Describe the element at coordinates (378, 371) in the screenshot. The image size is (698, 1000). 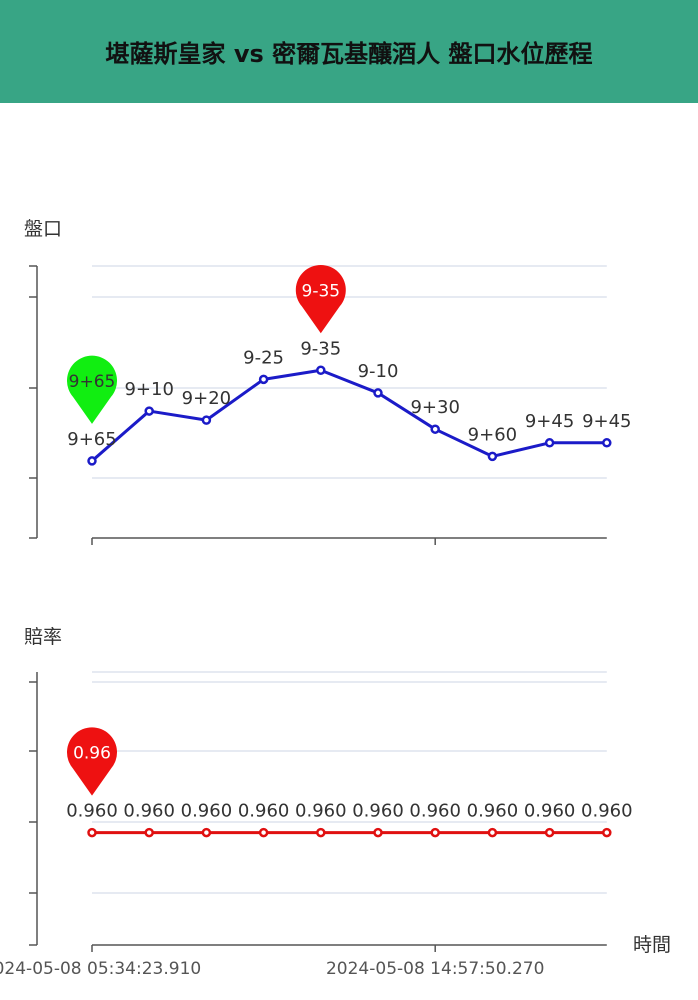
I see `handicap-data-label: 9-10` at that location.